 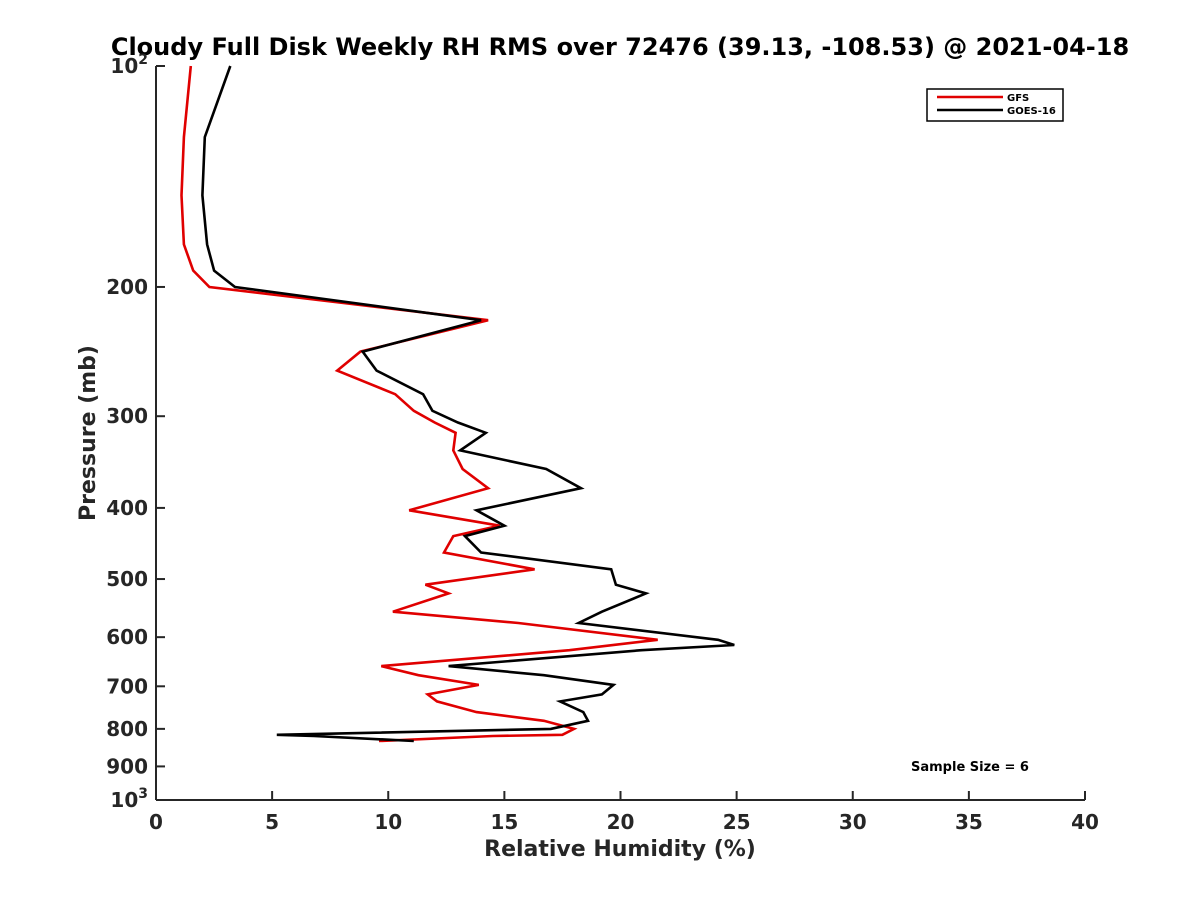 I want to click on sample-size-annotation: Sample Size = 6, so click(x=970, y=767).